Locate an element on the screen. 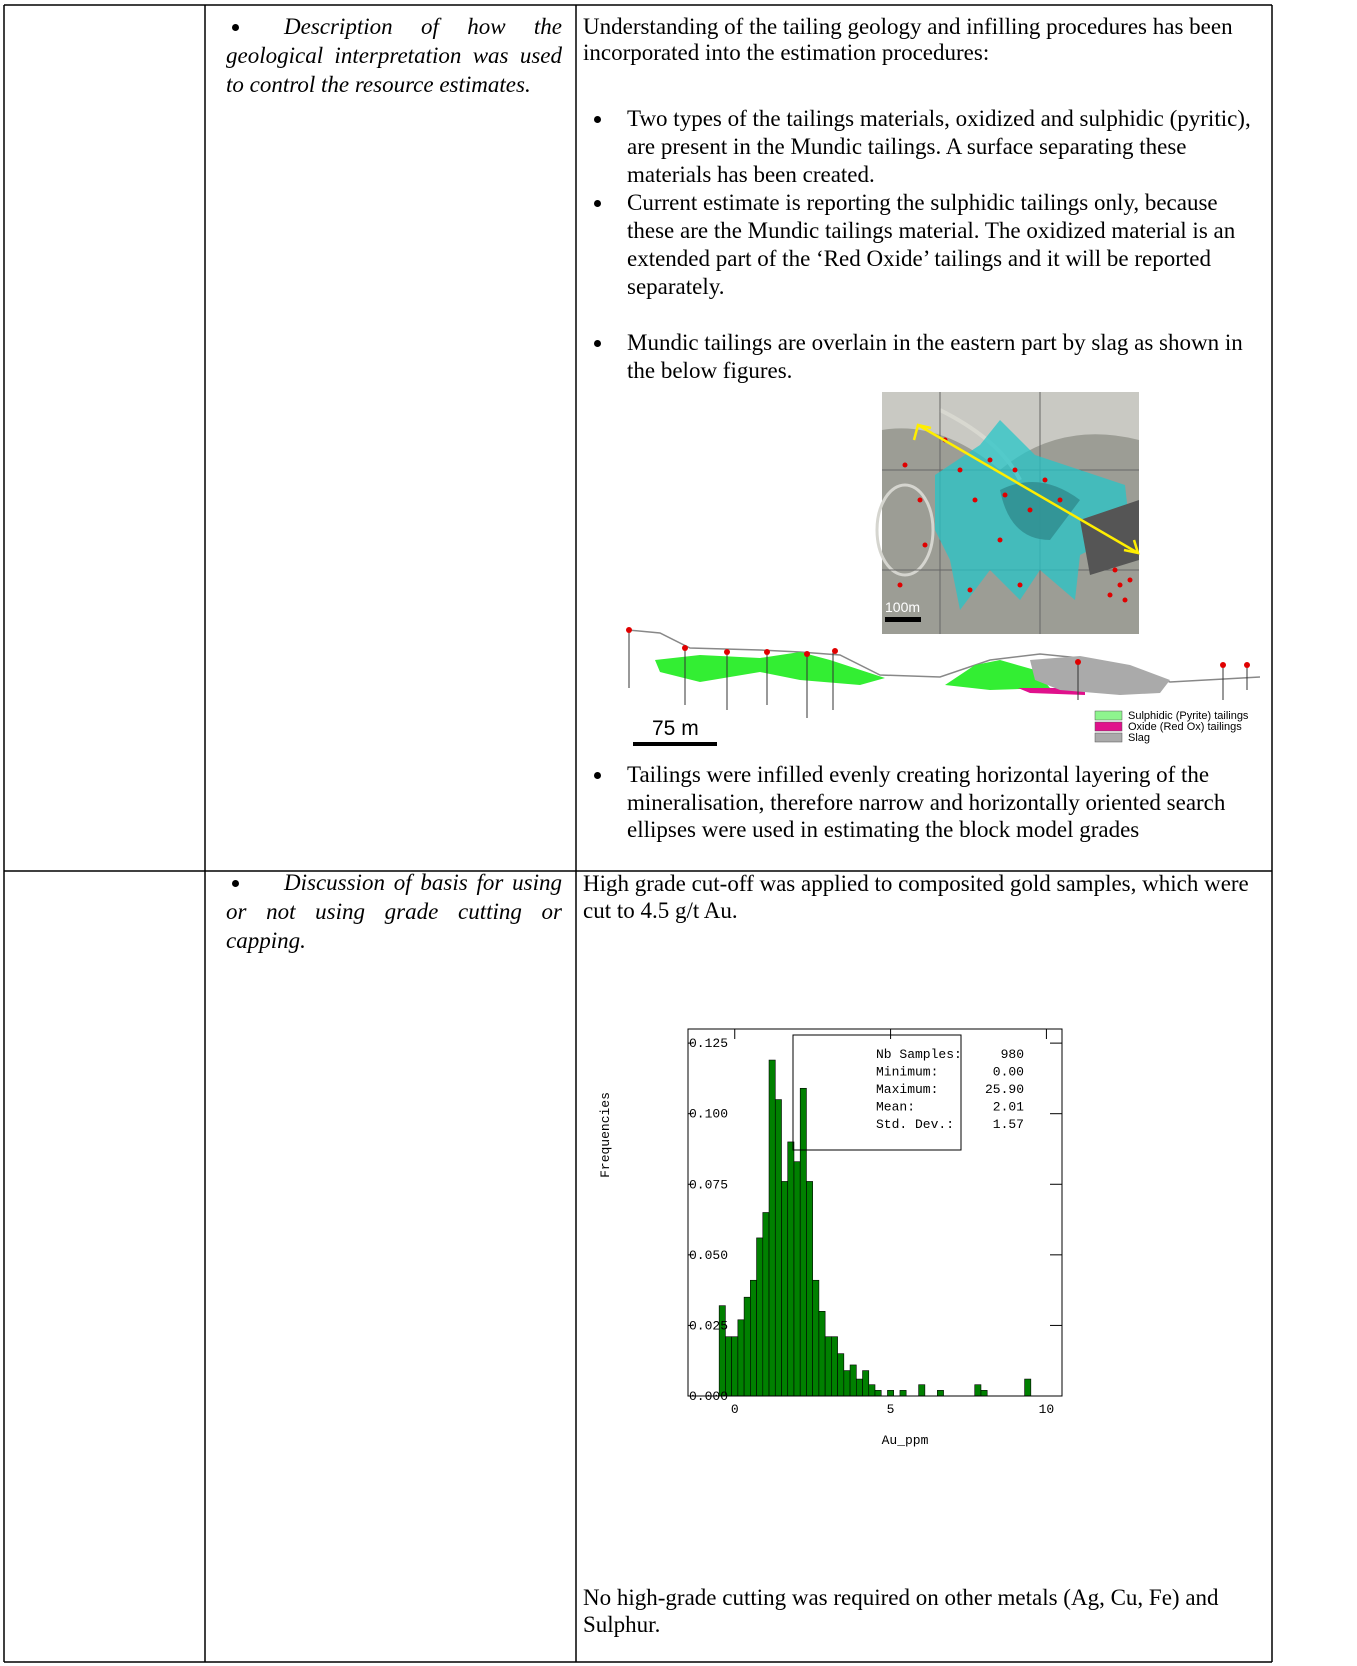 Image resolution: width=1357 pixels, height=1666 pixels. x-axis-label: Au_ppm is located at coordinates (905, 1440).